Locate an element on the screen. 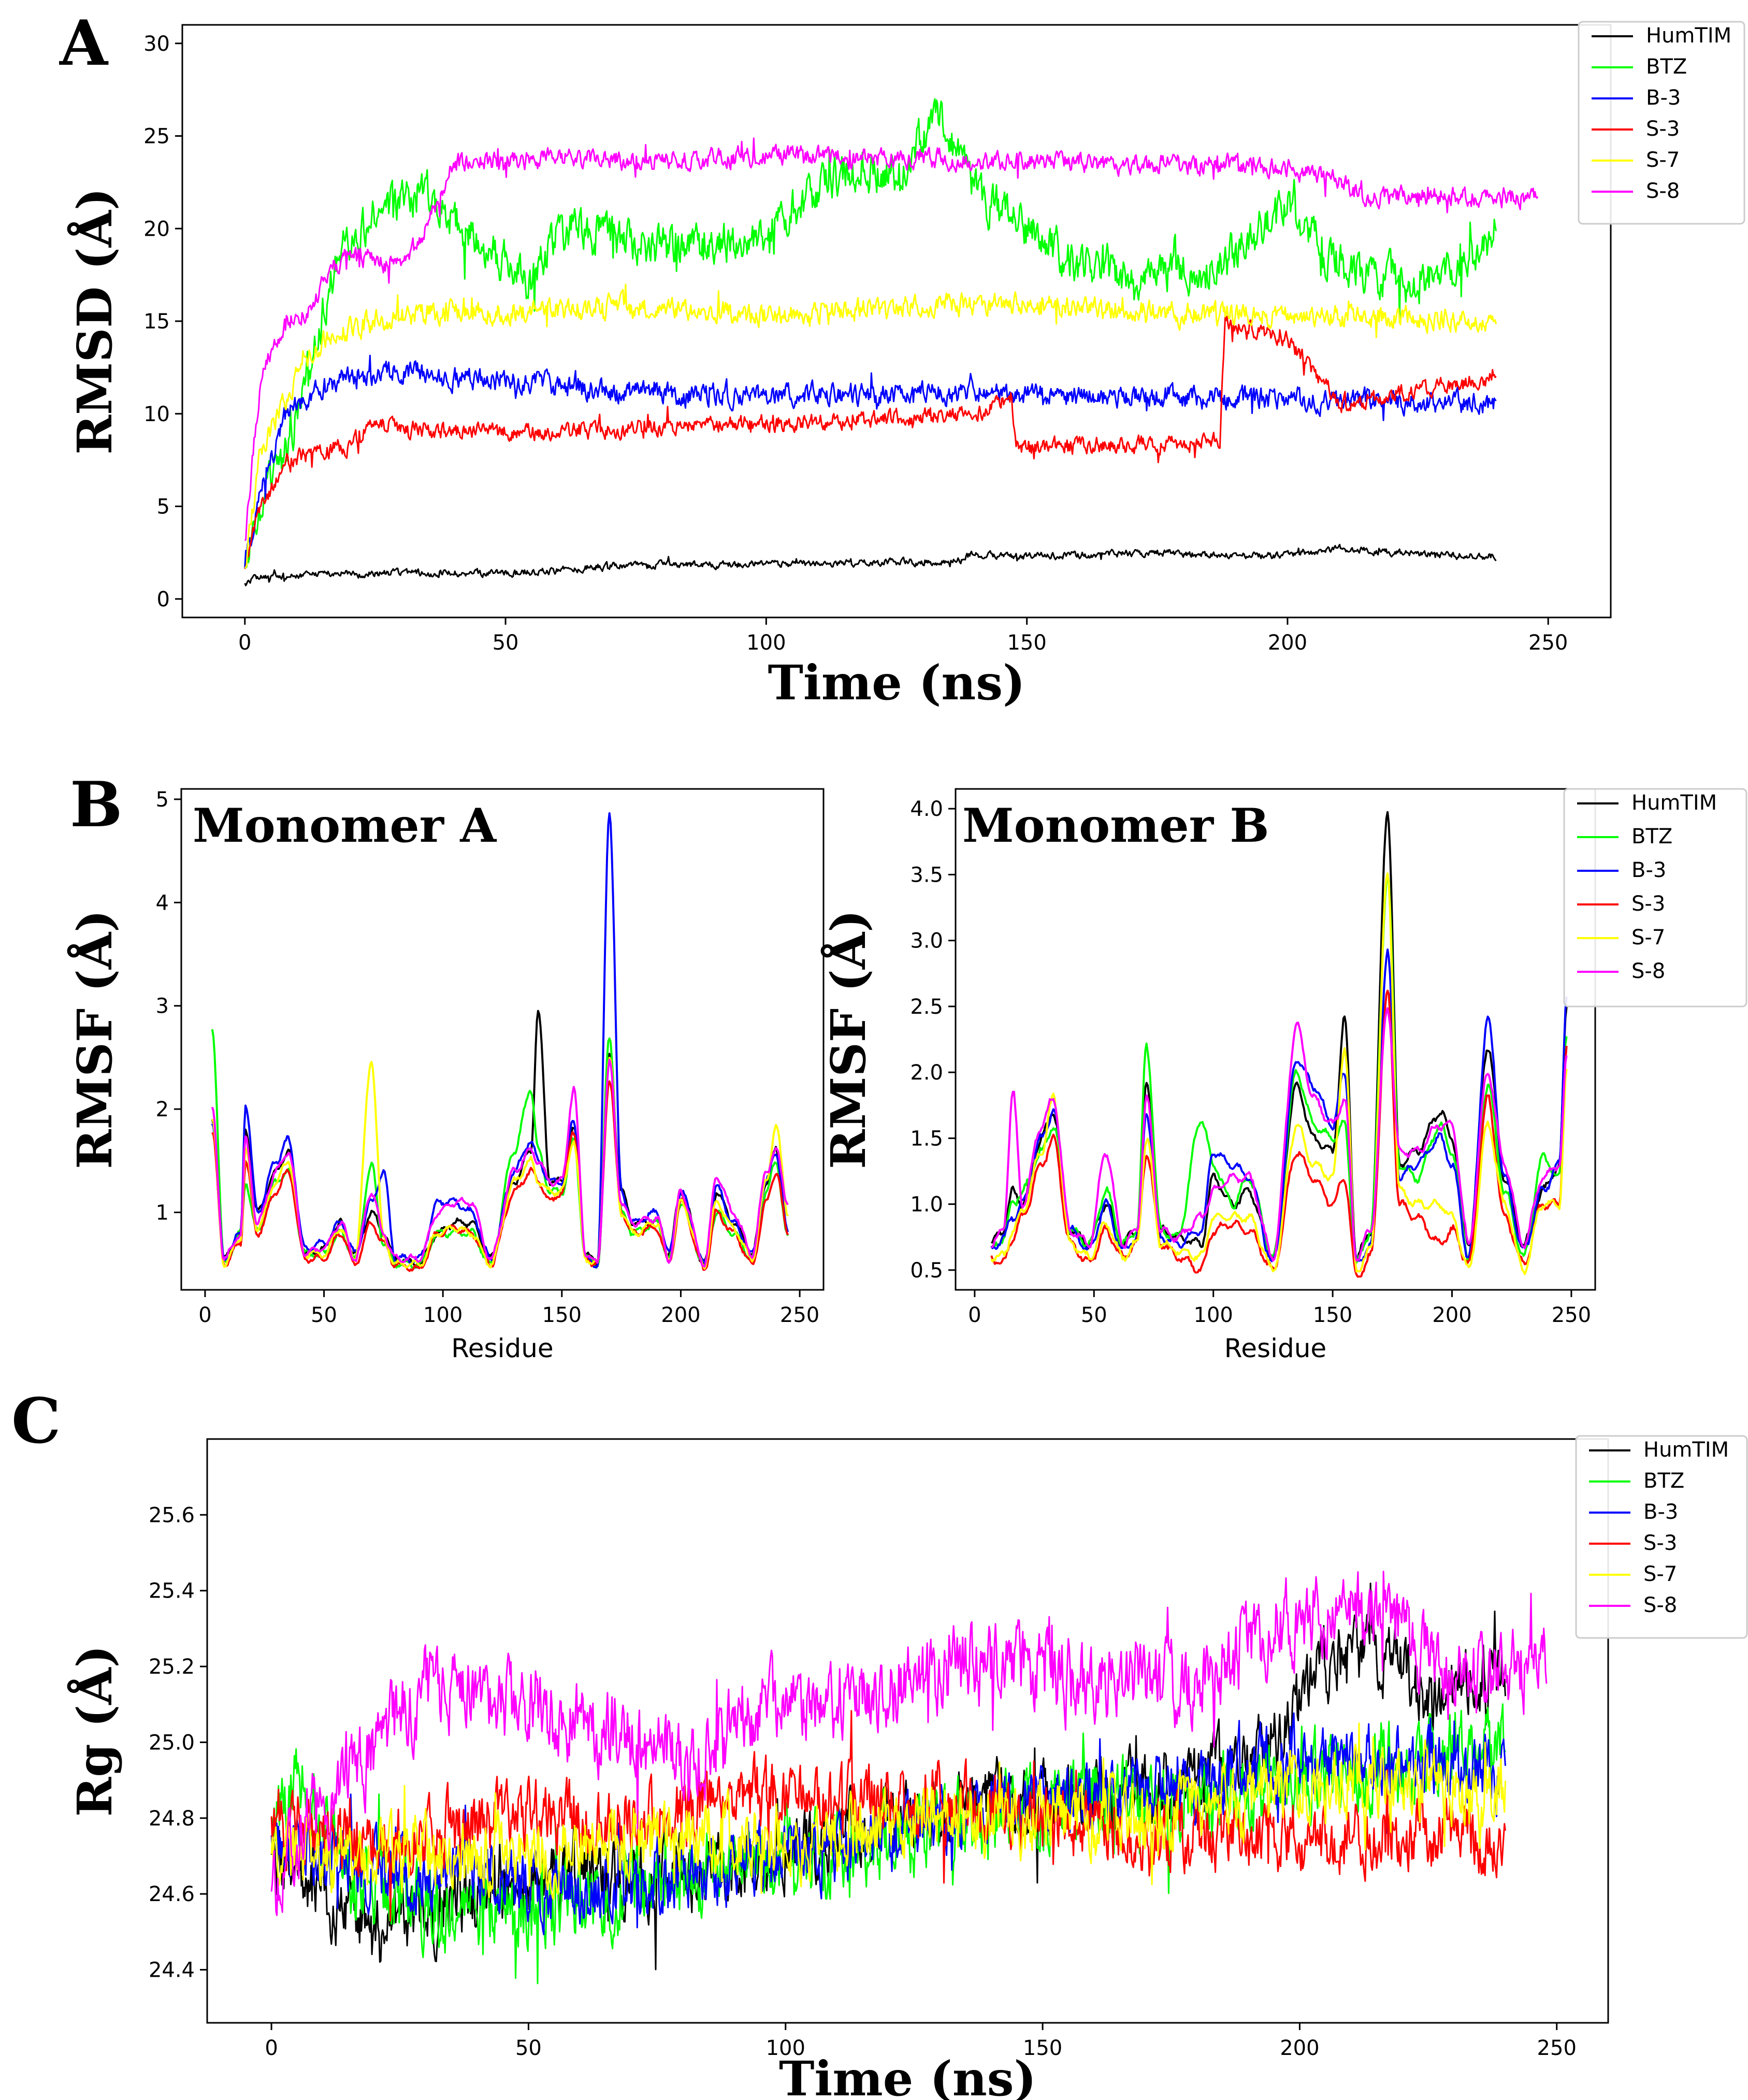  chart-title: Monomer A is located at coordinates (345, 826).